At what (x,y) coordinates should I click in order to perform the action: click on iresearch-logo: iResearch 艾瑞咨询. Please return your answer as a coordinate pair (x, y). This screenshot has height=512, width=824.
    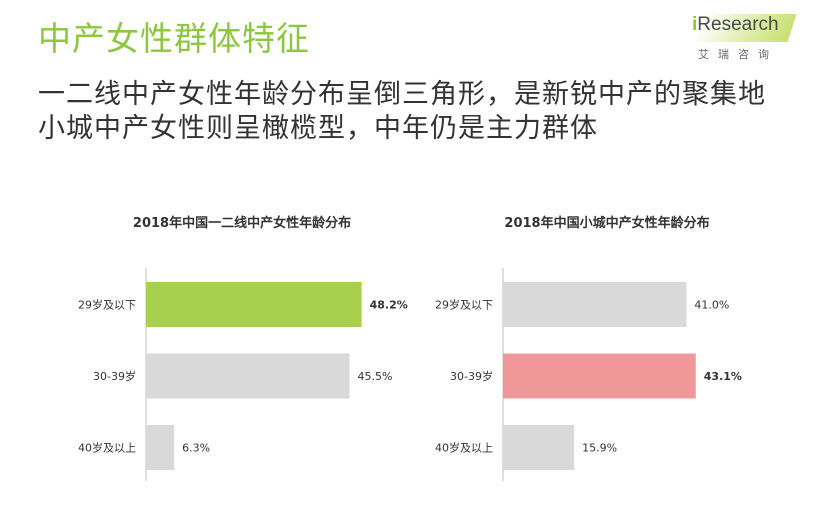
    Looking at the image, I should click on (743, 40).